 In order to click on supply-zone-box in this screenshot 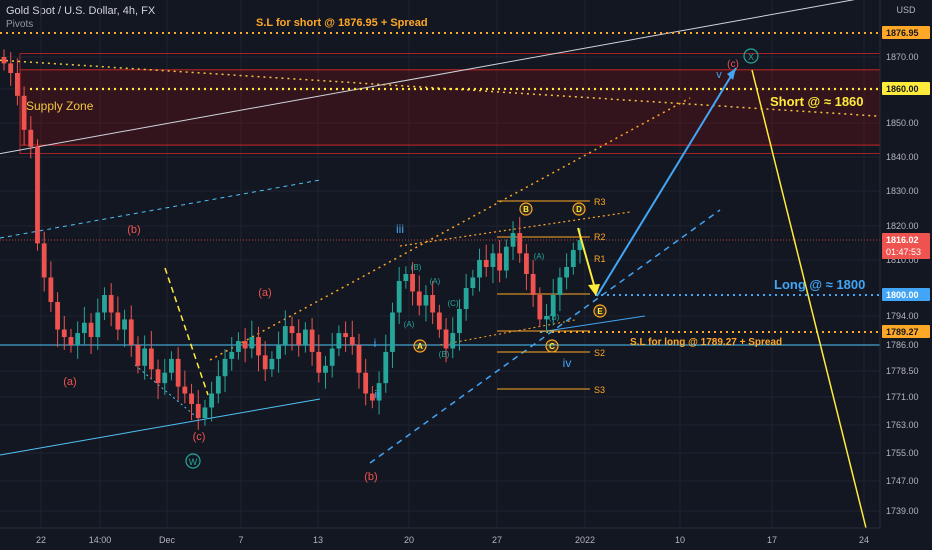, I will do `click(450, 107)`.